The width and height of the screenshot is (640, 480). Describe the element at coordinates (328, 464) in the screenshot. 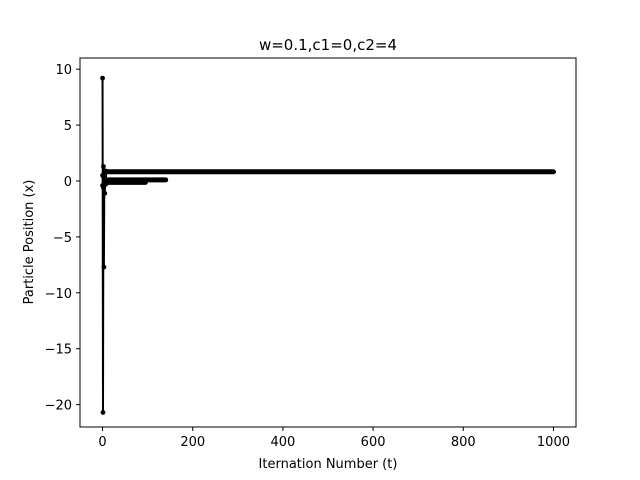

I see `x-axis-label: Iternation Number (t)` at that location.